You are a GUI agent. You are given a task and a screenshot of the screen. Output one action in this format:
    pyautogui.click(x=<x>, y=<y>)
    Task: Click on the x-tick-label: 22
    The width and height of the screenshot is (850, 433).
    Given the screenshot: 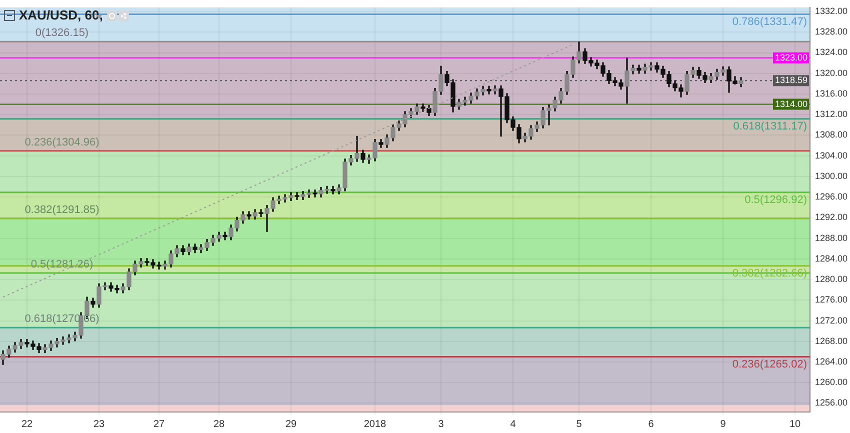 What is the action you would take?
    pyautogui.click(x=27, y=424)
    